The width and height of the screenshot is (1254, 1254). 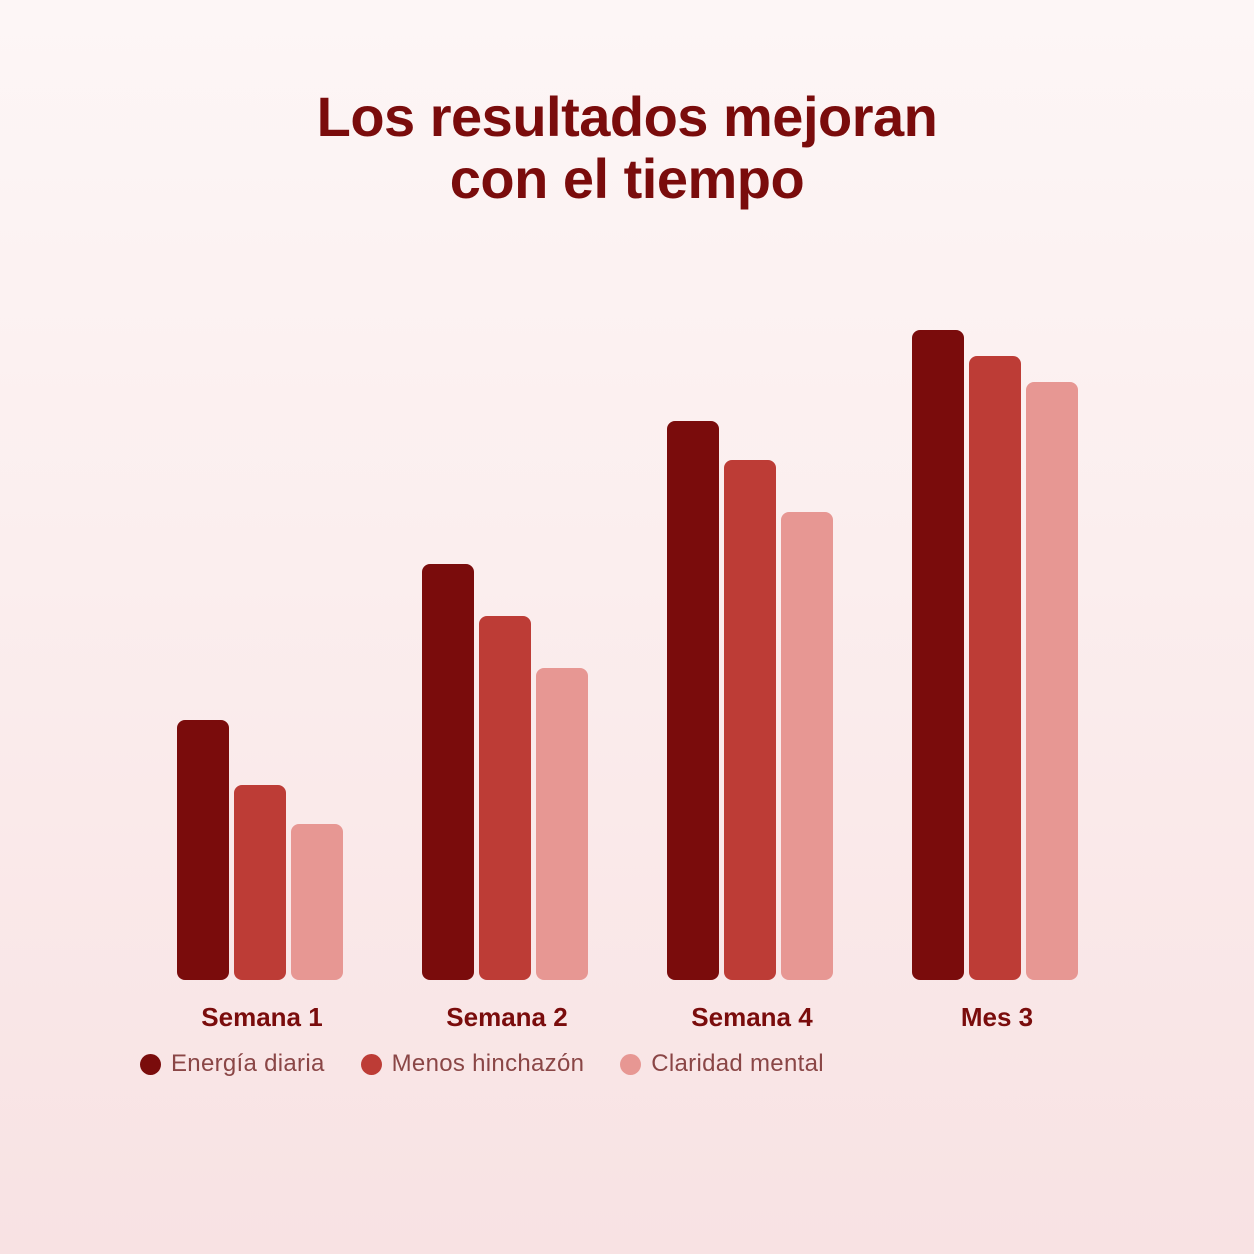 What do you see at coordinates (150, 1064) in the screenshot?
I see `legend-swatch-energia` at bounding box center [150, 1064].